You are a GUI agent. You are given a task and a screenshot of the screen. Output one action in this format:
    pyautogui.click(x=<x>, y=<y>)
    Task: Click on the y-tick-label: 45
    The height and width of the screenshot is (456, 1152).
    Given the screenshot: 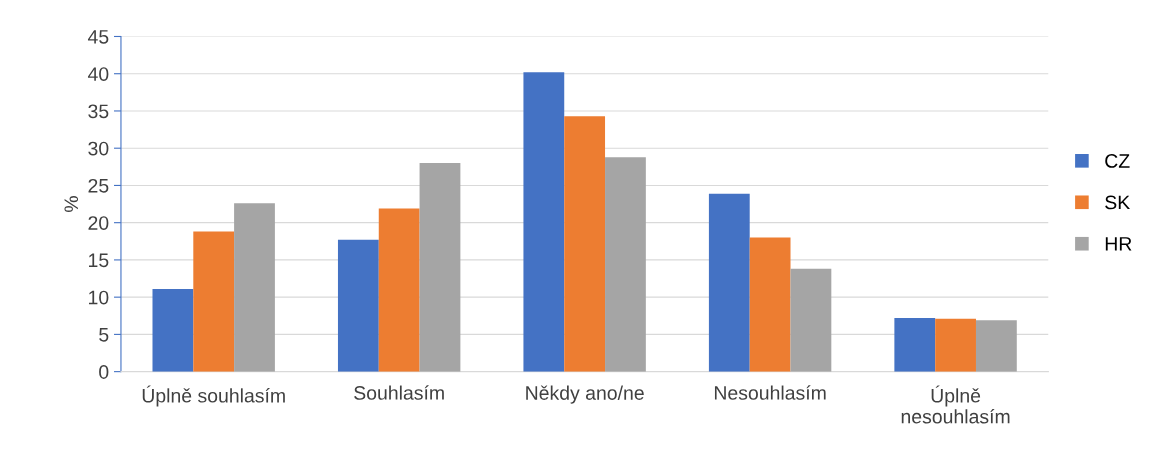 What is the action you would take?
    pyautogui.click(x=98, y=37)
    